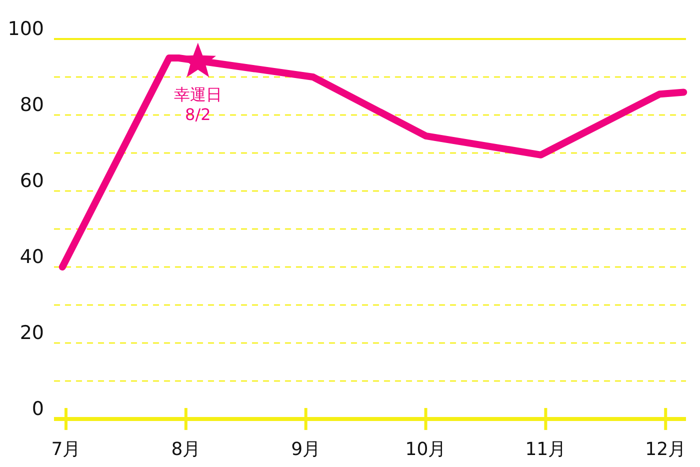 Image resolution: width=700 pixels, height=467 pixels. Describe the element at coordinates (32, 105) in the screenshot. I see `y-tick-label: 80` at that location.